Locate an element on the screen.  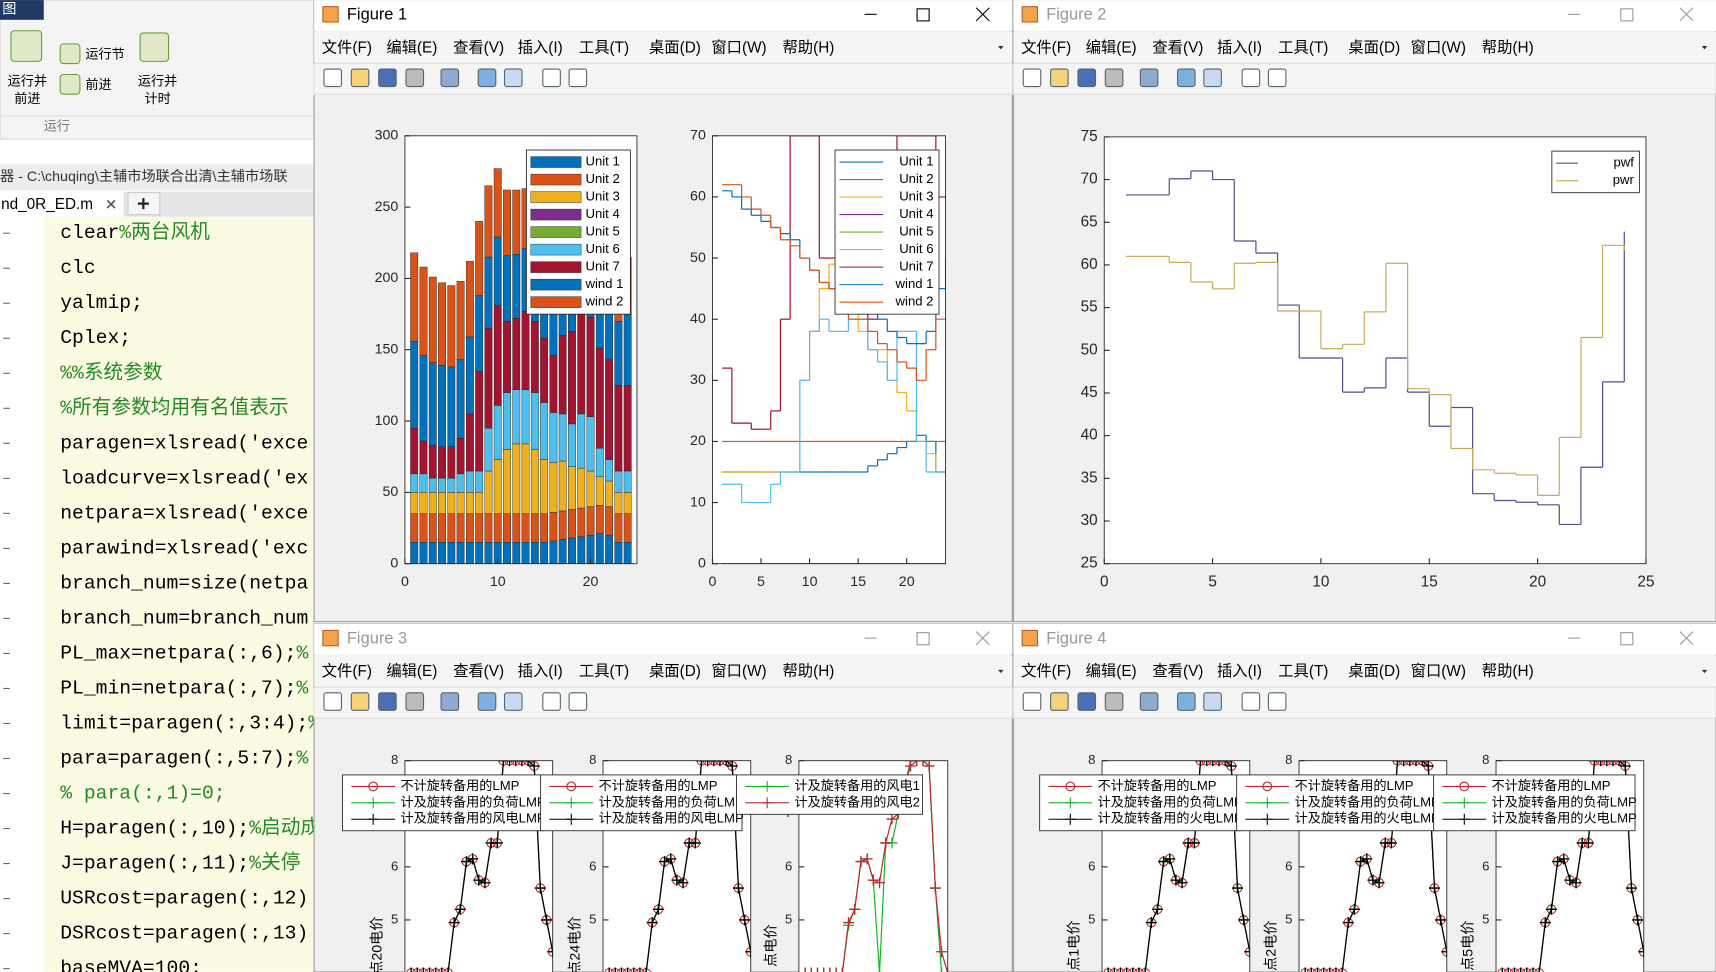
y-tick-label: 6 is located at coordinates (394, 865).